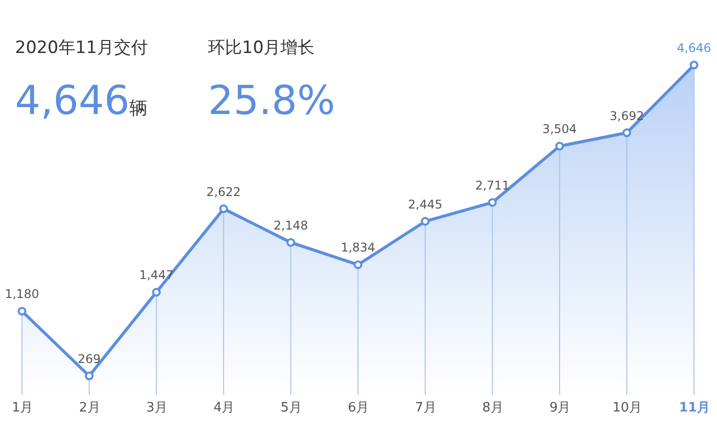 This screenshot has height=432, width=717. What do you see at coordinates (359, 408) in the screenshot?
I see `x-tick-label: 6月` at bounding box center [359, 408].